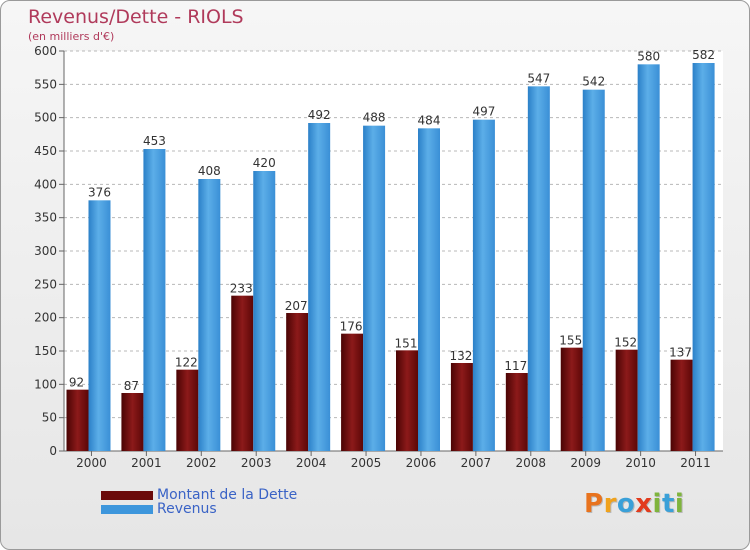  What do you see at coordinates (634, 504) in the screenshot?
I see `proxiti-logo: Proxiti` at bounding box center [634, 504].